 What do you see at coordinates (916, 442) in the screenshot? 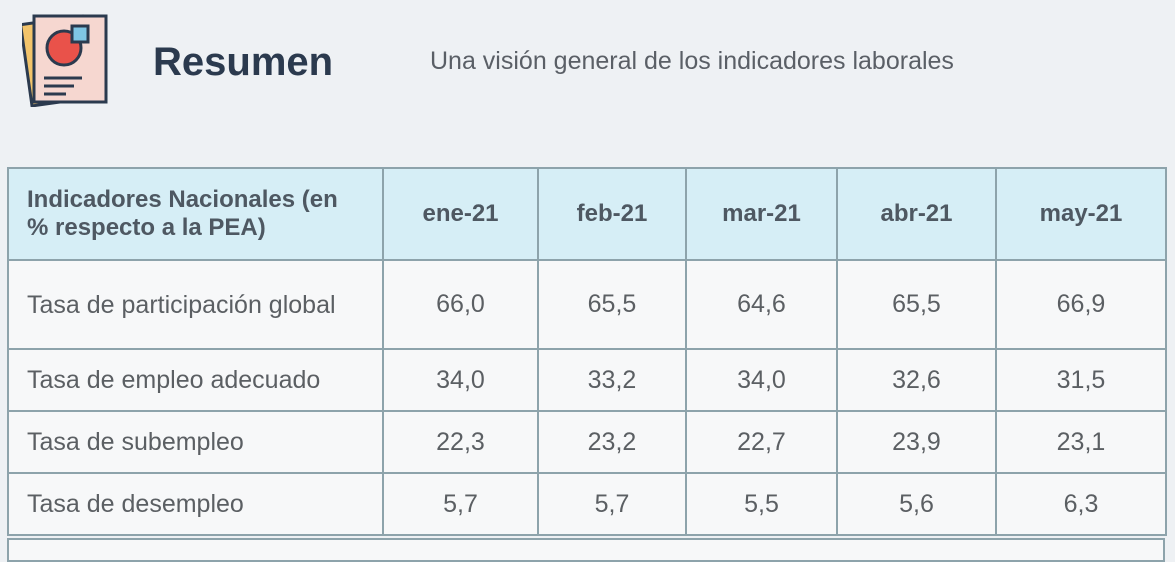
I see `value-cell: 23,9` at bounding box center [916, 442].